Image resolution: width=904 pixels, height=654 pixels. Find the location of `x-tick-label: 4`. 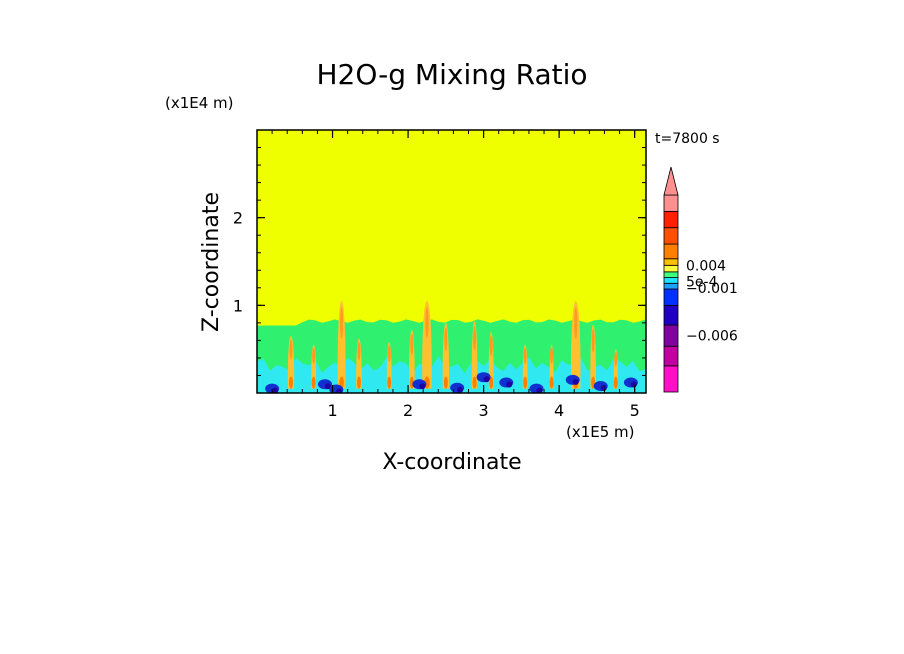

x-tick-label: 4 is located at coordinates (559, 410).